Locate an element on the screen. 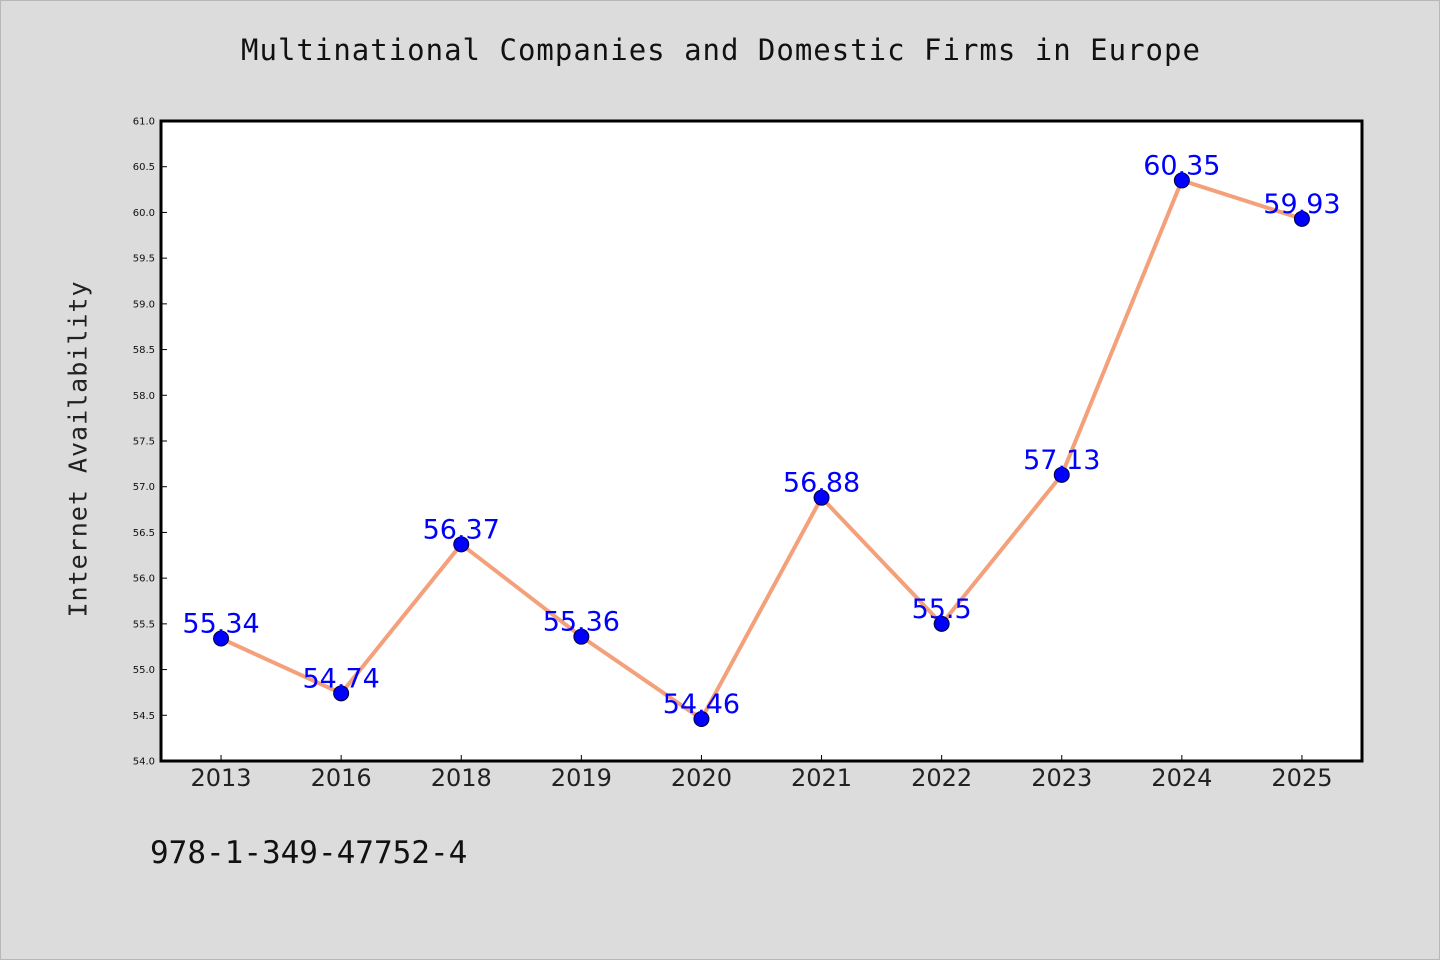 The width and height of the screenshot is (1440, 960). y-tick-label: 58.0 is located at coordinates (144, 396).